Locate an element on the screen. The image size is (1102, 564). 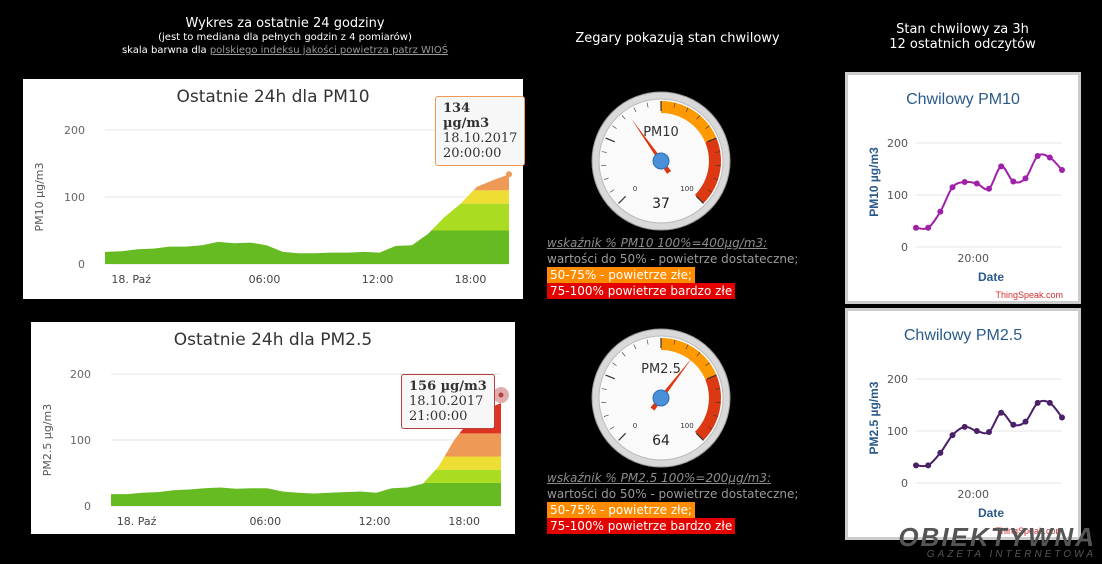
pm10-gauge-band-orange is located at coordinates (689, 122).